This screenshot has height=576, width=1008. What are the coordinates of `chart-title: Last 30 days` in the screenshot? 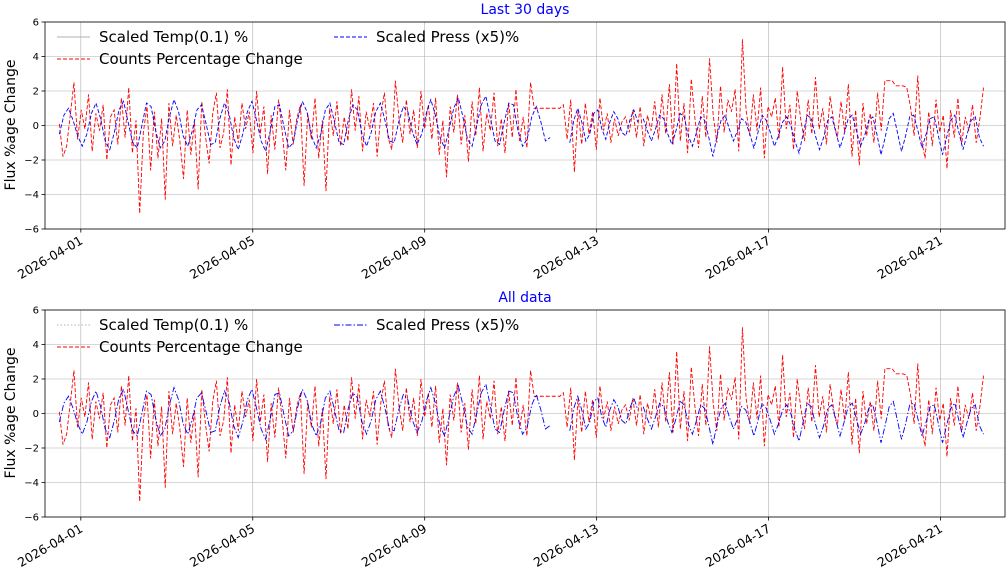 It's located at (525, 10).